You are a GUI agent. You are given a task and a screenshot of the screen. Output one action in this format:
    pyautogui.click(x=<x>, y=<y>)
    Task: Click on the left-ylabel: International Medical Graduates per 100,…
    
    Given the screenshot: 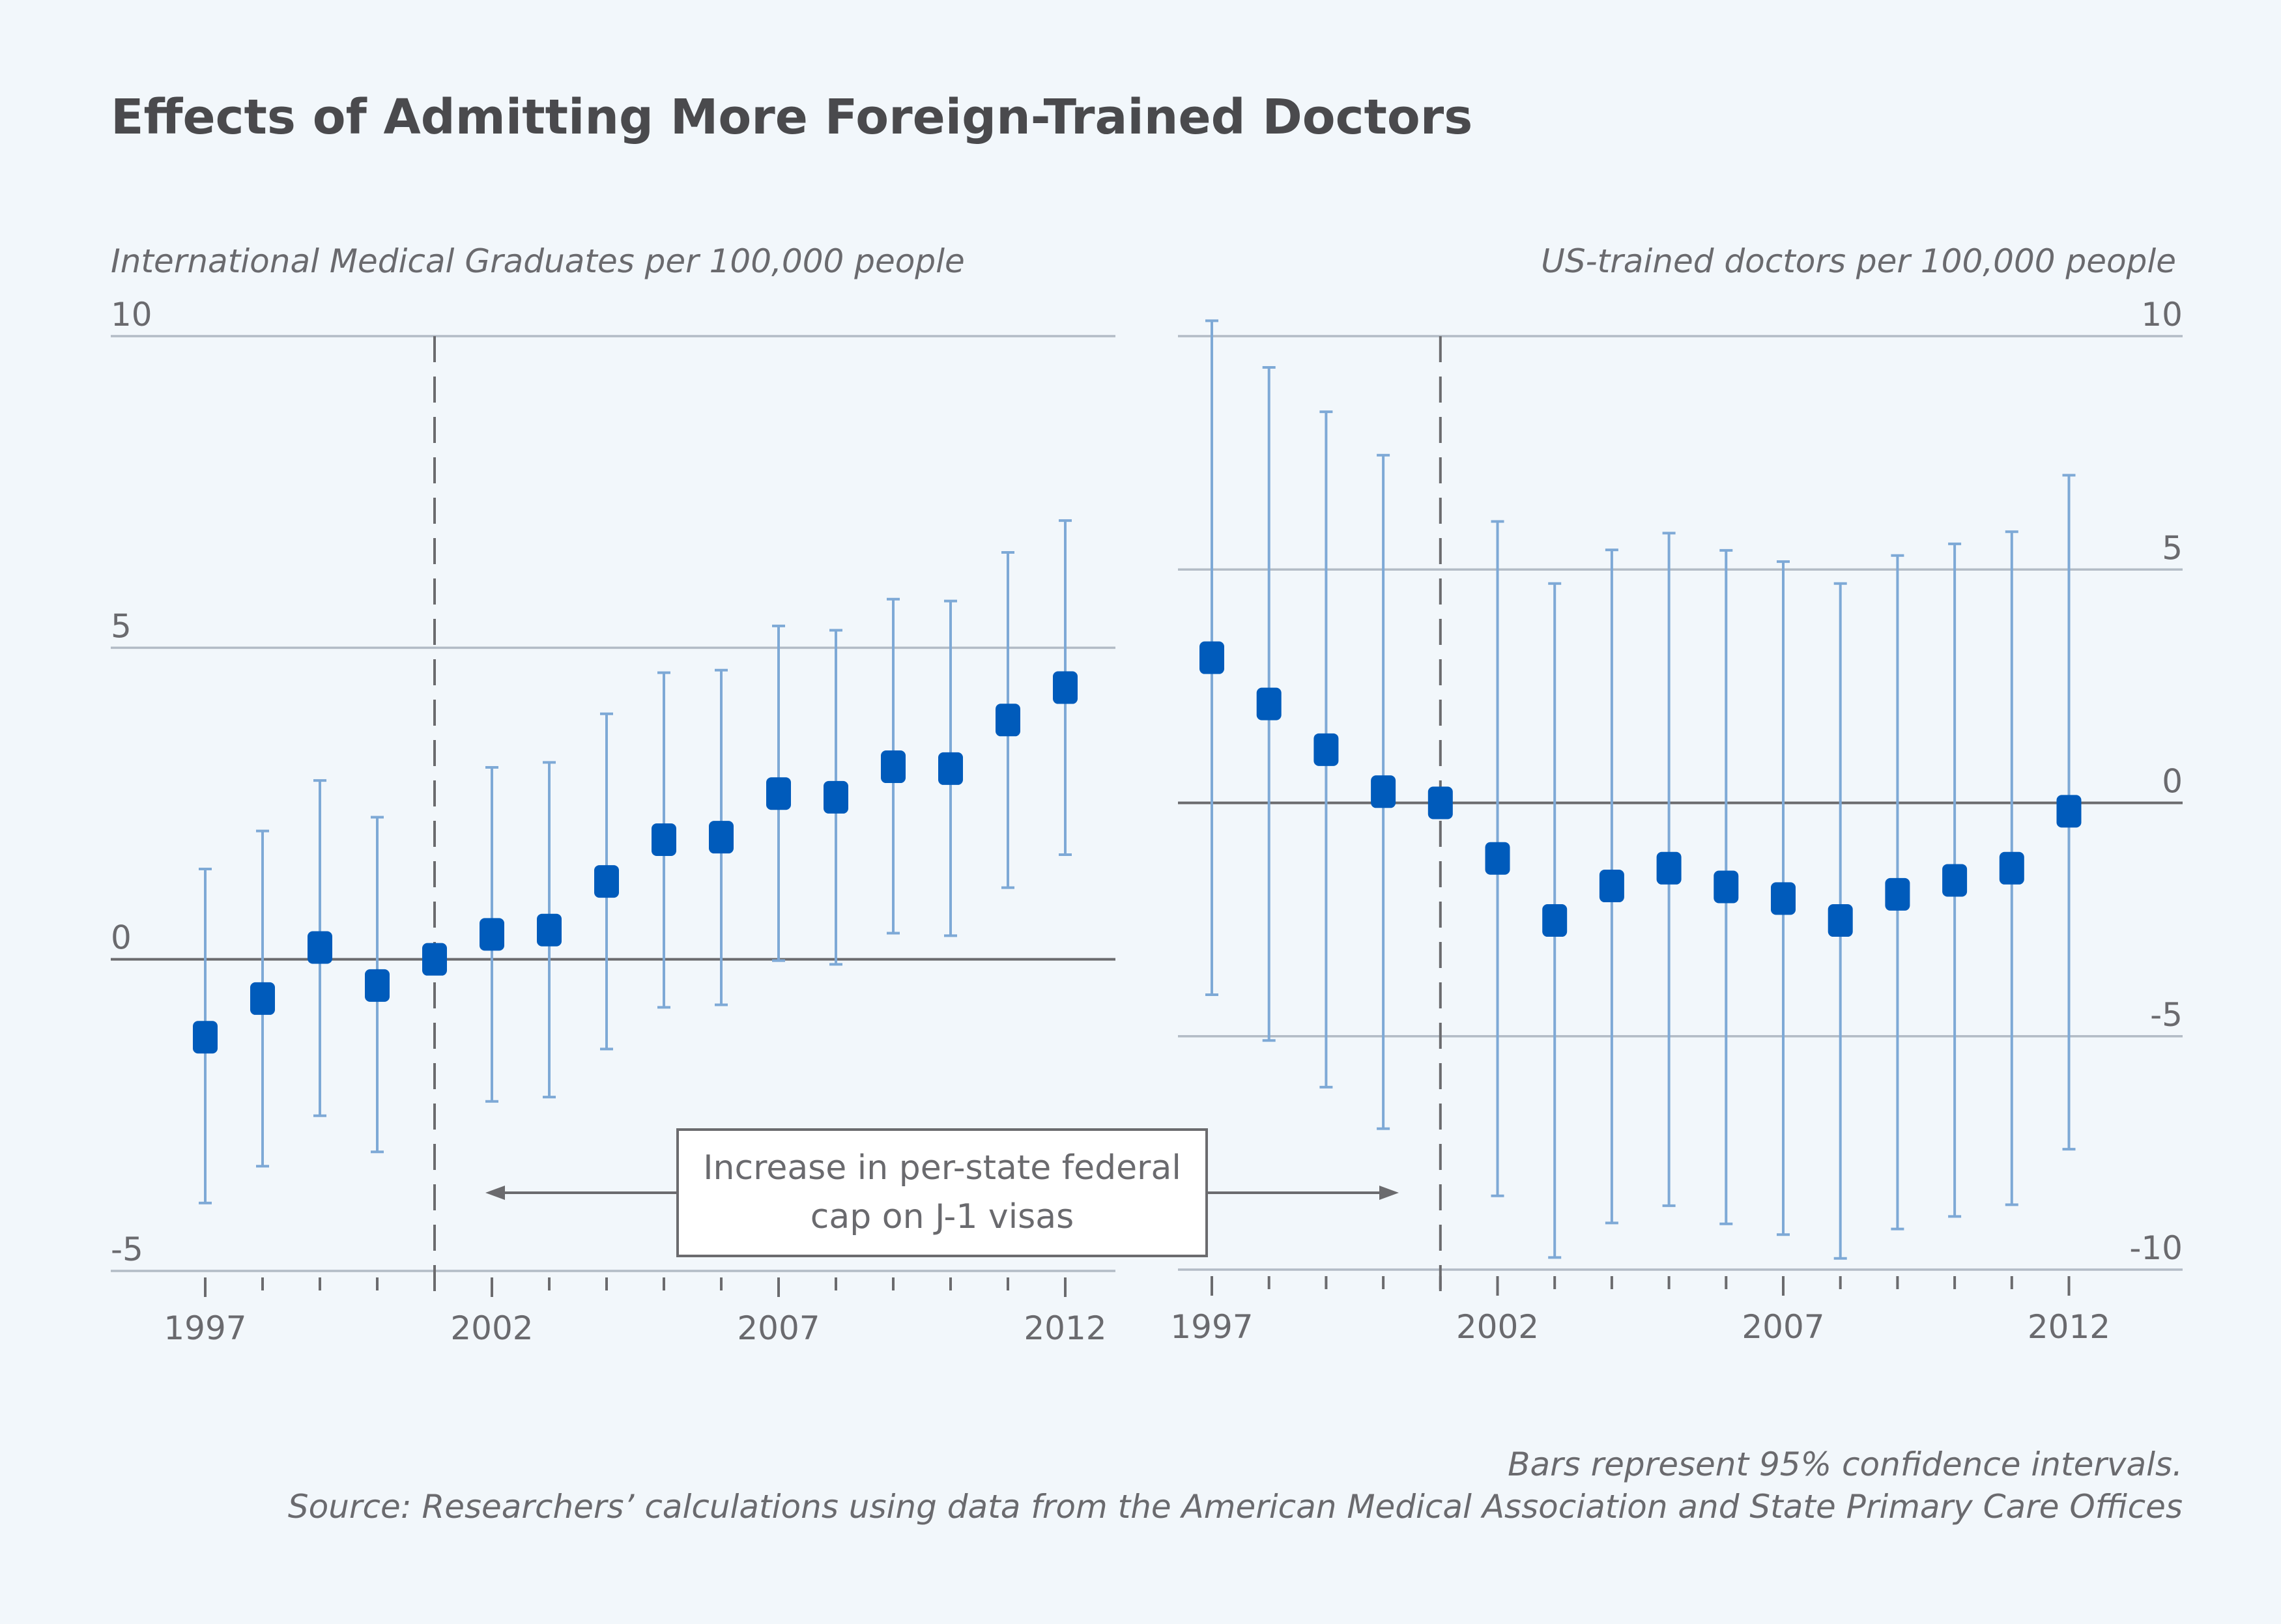 What is the action you would take?
    pyautogui.click(x=538, y=261)
    